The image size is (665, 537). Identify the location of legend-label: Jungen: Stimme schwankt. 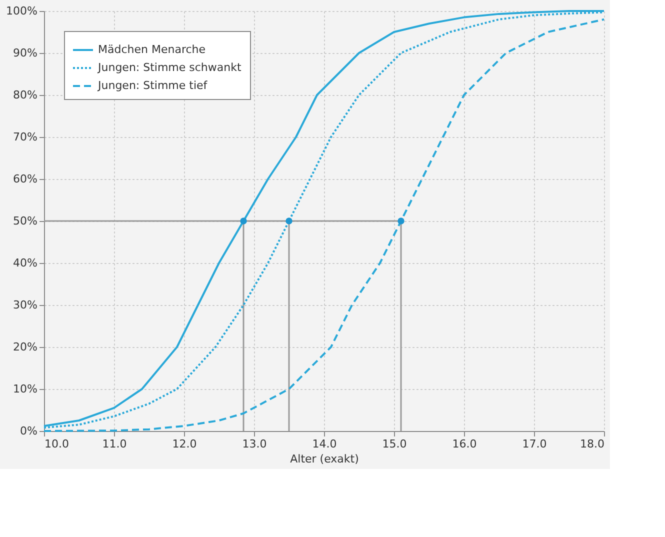
(169, 67).